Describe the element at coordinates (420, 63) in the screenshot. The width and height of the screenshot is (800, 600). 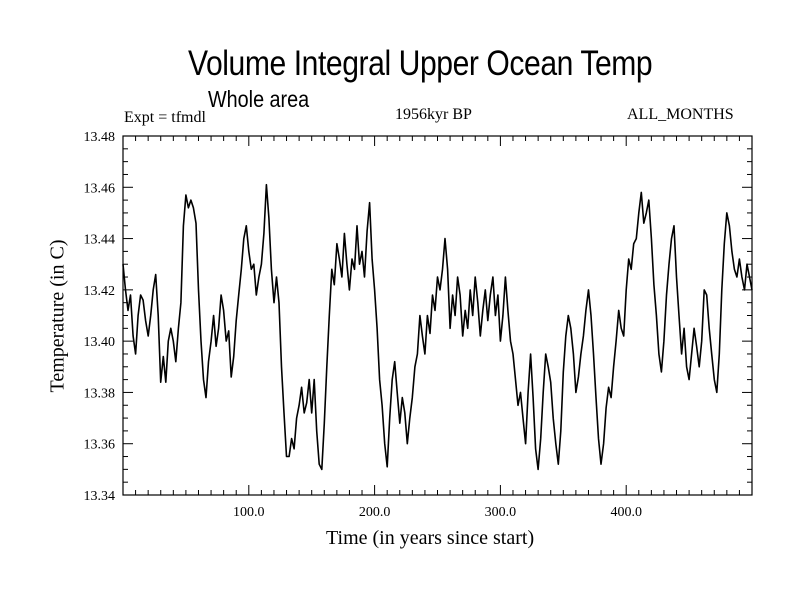
I see `chart-title: Volume Integral Upper Ocean Temp` at that location.